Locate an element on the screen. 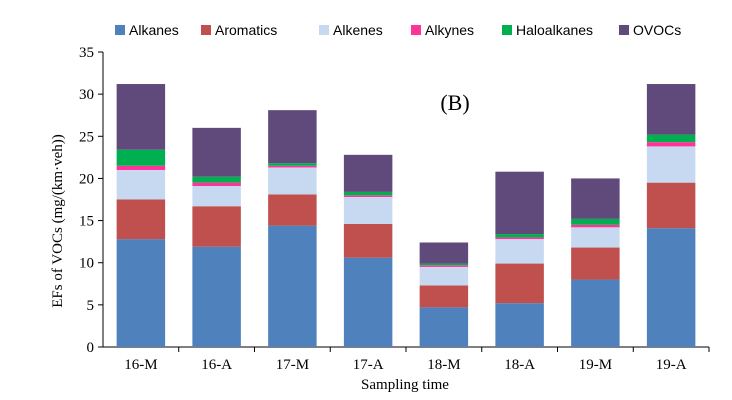 The width and height of the screenshot is (732, 400). bar-segment-alkenes-18-M is located at coordinates (444, 276).